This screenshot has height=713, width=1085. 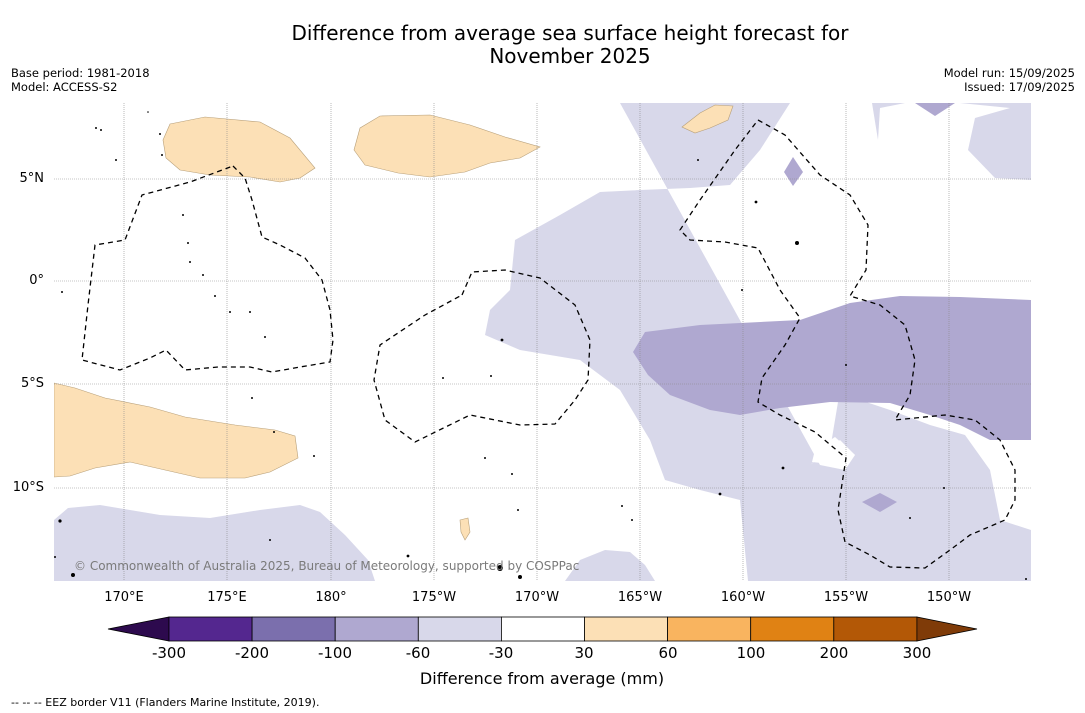 I want to click on colorbar-title: Difference from average (mm), so click(x=542, y=678).